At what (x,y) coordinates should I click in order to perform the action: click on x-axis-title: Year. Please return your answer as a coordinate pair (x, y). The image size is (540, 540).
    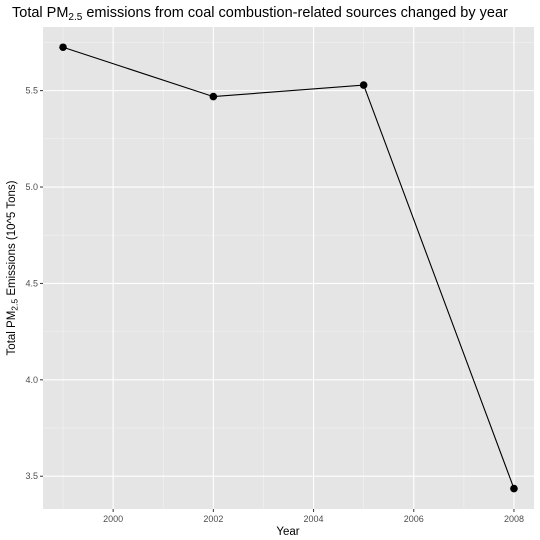
    Looking at the image, I should click on (287, 532).